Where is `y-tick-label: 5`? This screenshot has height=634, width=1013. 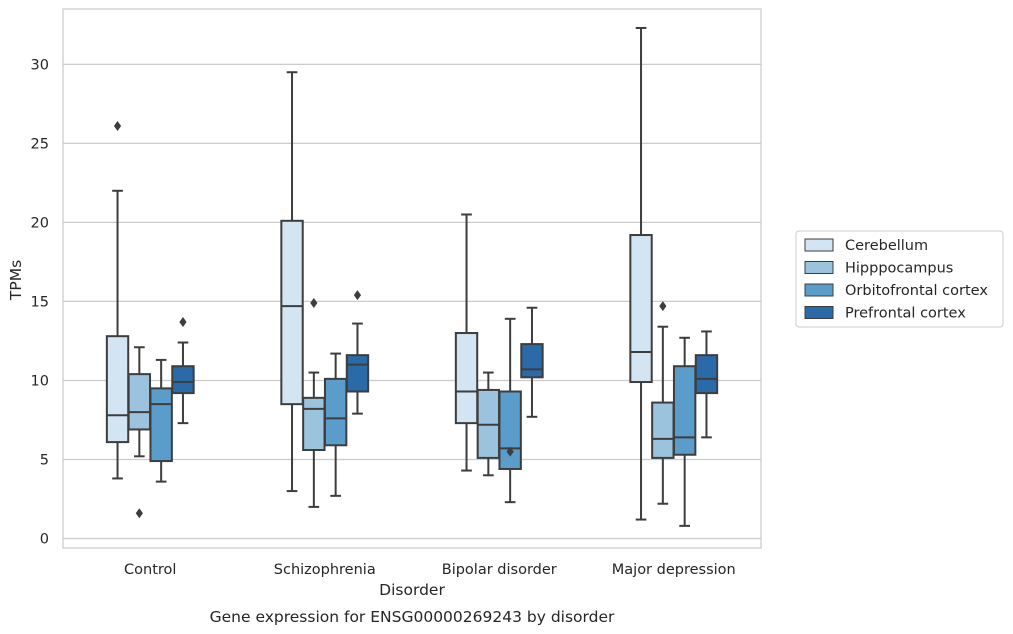 y-tick-label: 5 is located at coordinates (44, 460).